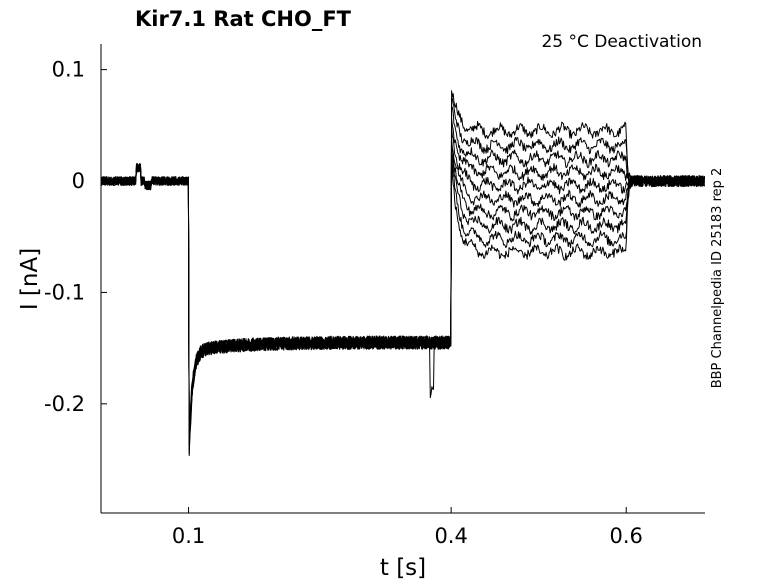 Image resolution: width=778 pixels, height=583 pixels. Describe the element at coordinates (621, 42) in the screenshot. I see `temperature-protocol-label: 25 °C Deactivation` at that location.